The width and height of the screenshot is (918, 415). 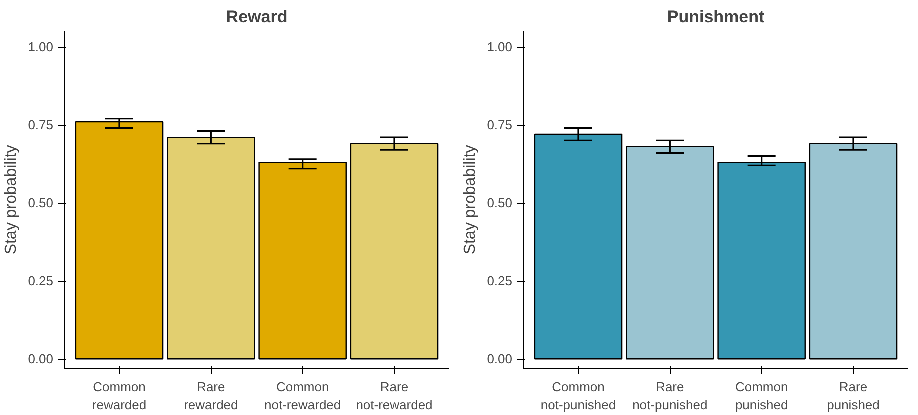 What do you see at coordinates (257, 17) in the screenshot?
I see `chart-title: Reward` at bounding box center [257, 17].